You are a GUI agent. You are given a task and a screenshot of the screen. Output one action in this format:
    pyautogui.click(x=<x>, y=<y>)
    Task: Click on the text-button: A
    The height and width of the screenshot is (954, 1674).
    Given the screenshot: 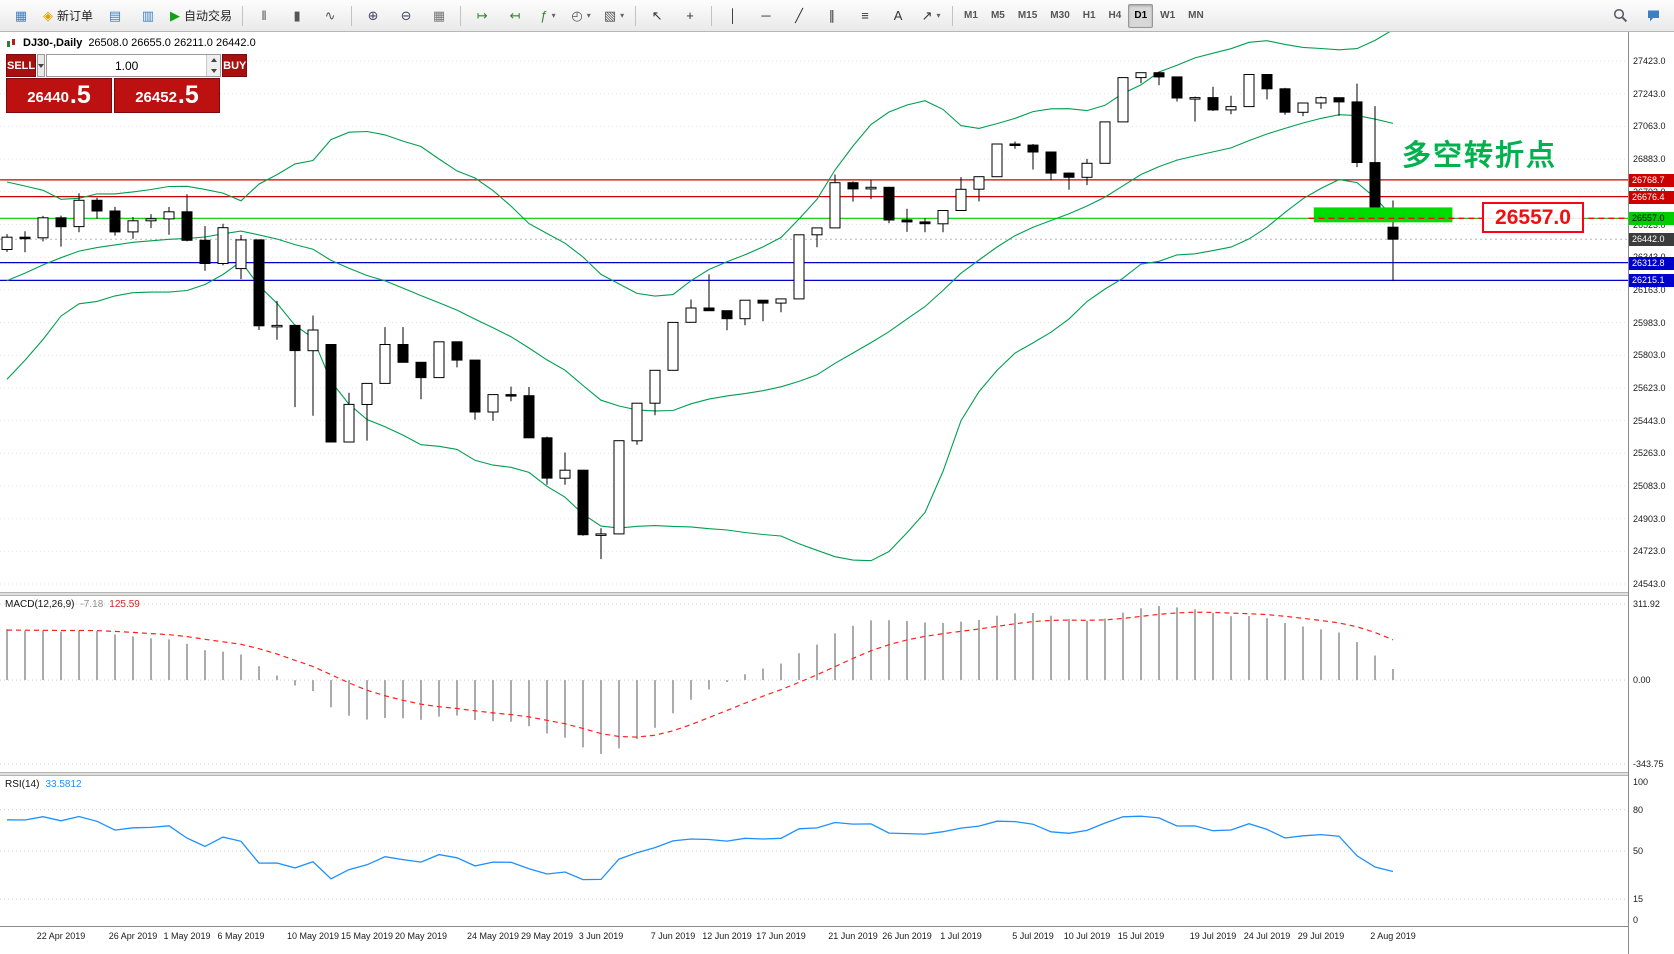 What is the action you would take?
    pyautogui.click(x=898, y=16)
    